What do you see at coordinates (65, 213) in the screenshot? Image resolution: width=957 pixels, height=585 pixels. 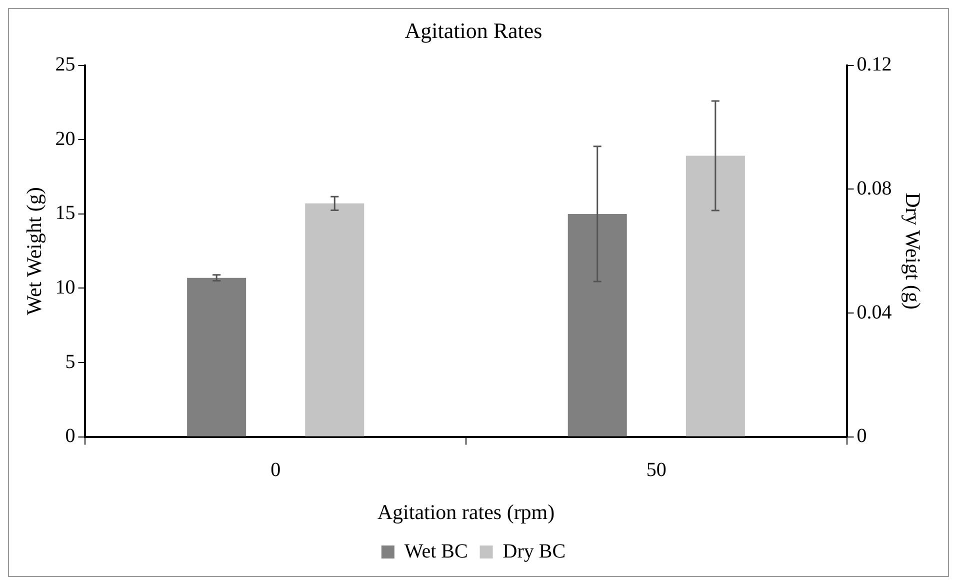 I see `y-tick-label: 15` at bounding box center [65, 213].